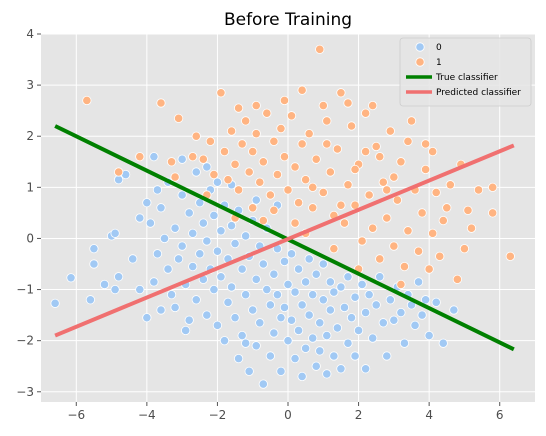 This screenshot has height=436, width=546. What do you see at coordinates (25, 392) in the screenshot?
I see `y-tick-label: −3` at bounding box center [25, 392].